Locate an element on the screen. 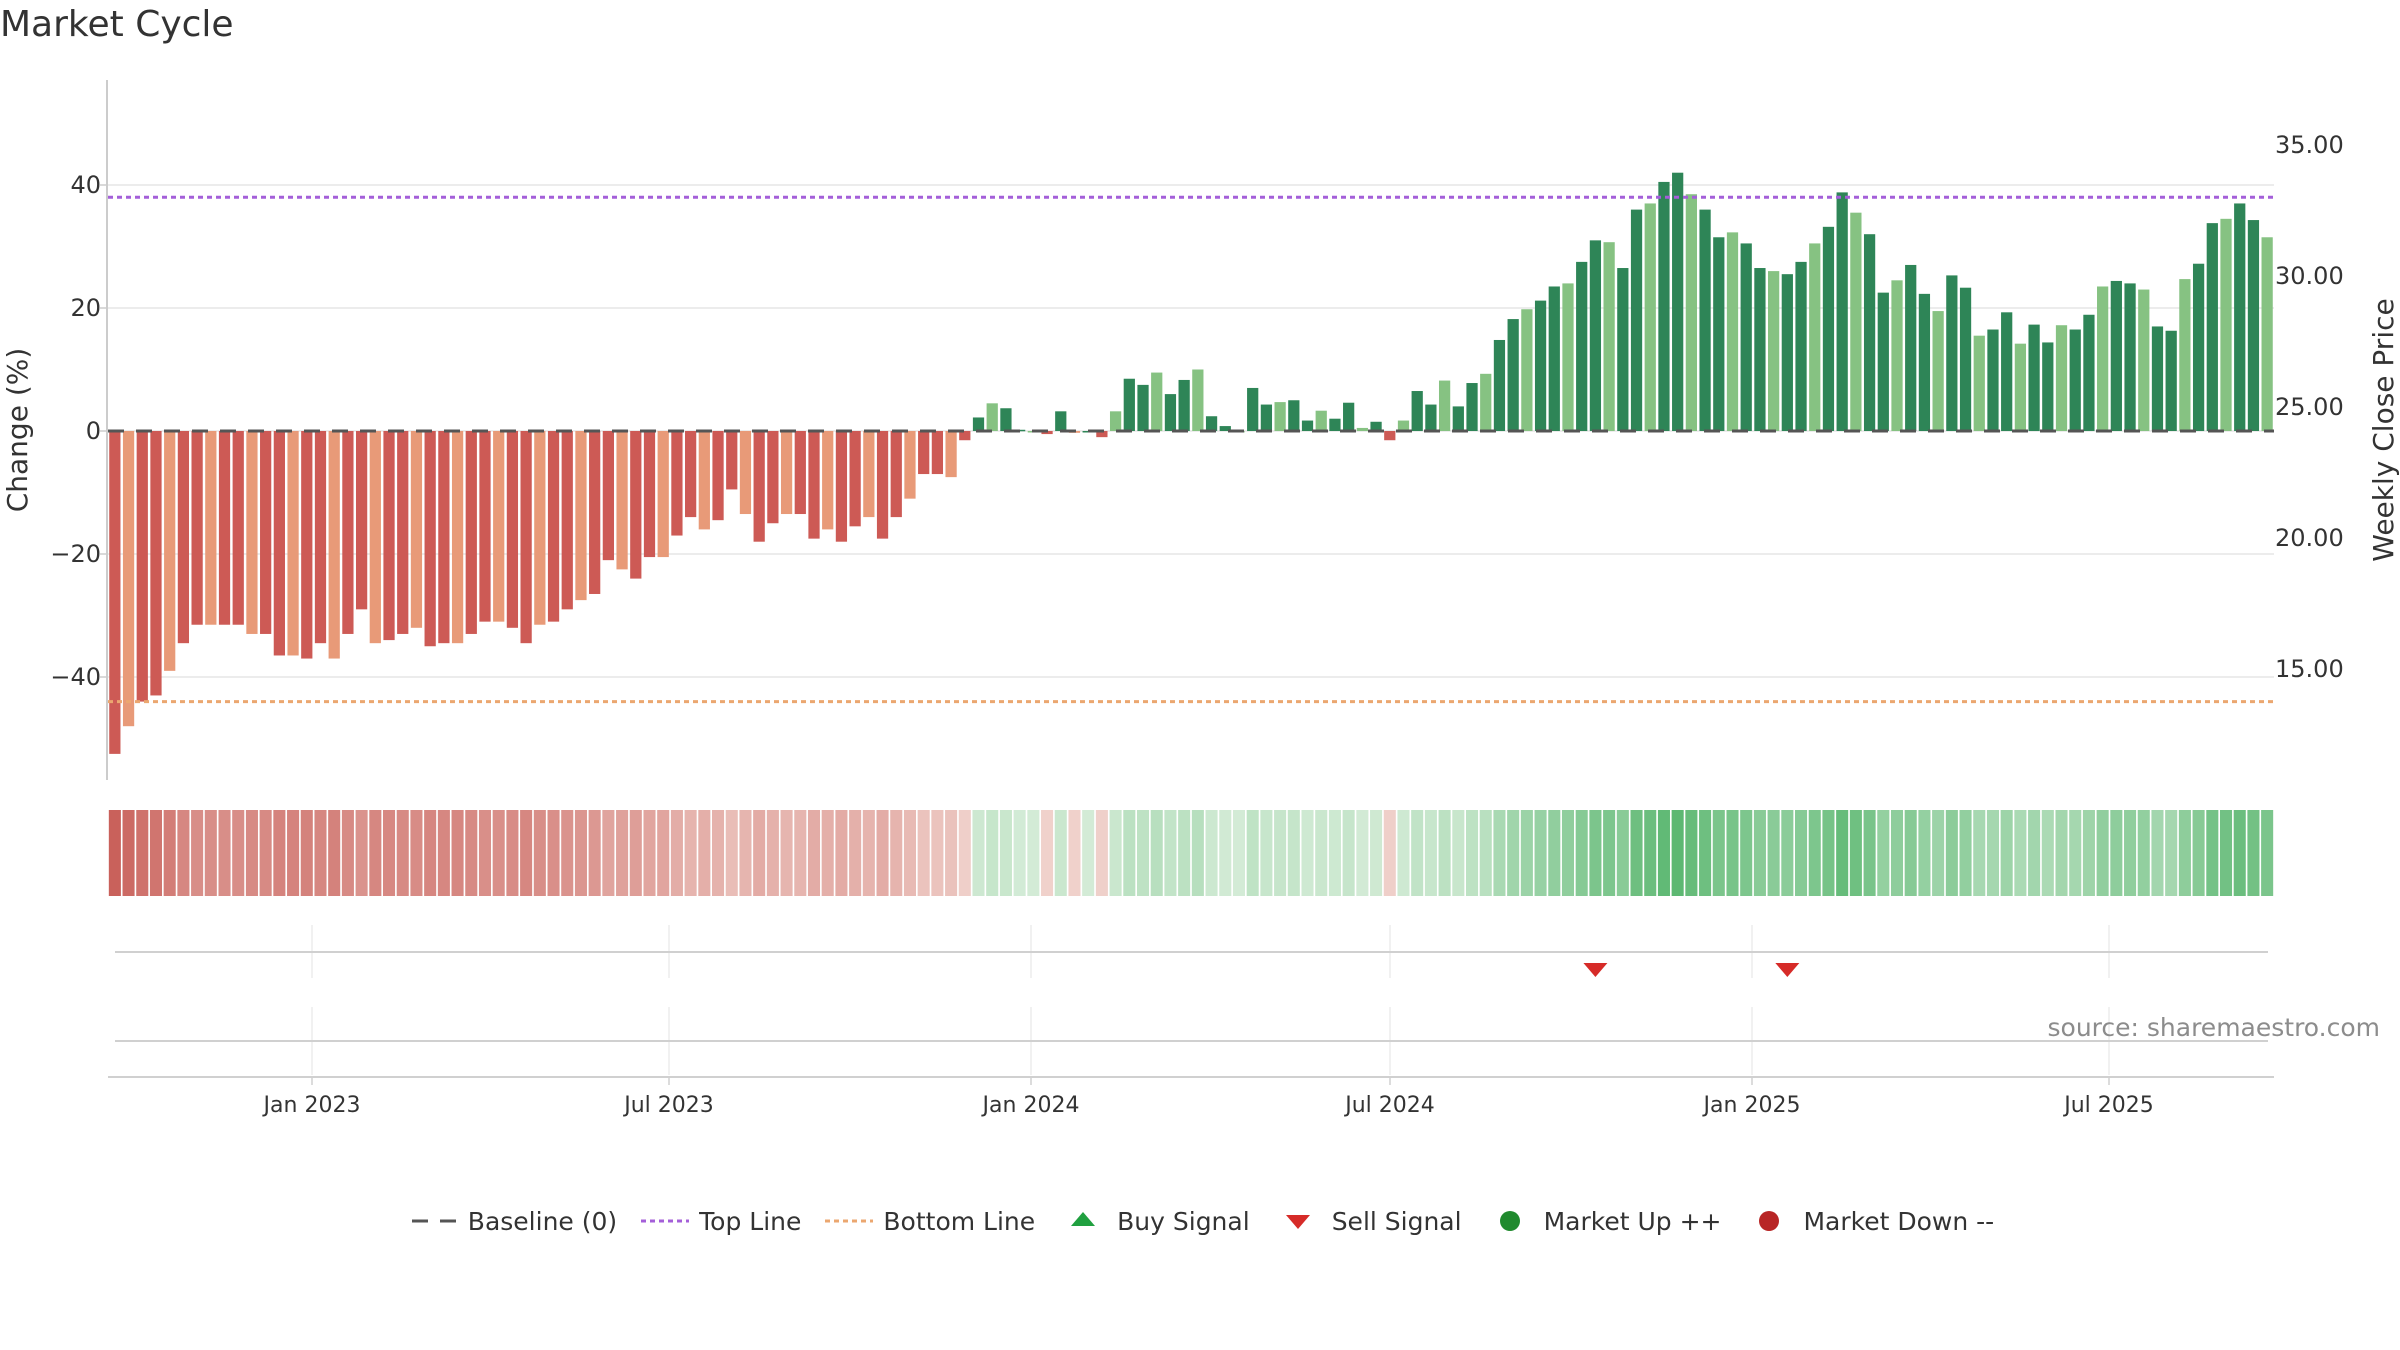 The image size is (2400, 1350). legend-label: Sell Signal is located at coordinates (1396, 1221).